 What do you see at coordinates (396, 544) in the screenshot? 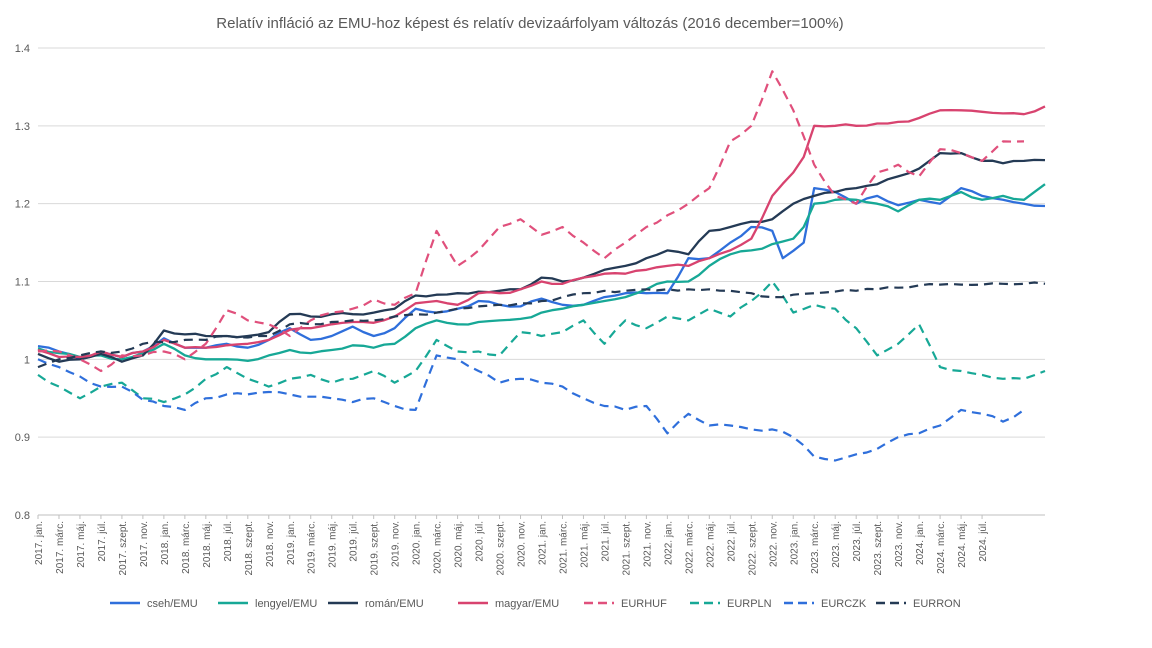
I see `x-tick-label: 2019. nov.` at bounding box center [396, 544].